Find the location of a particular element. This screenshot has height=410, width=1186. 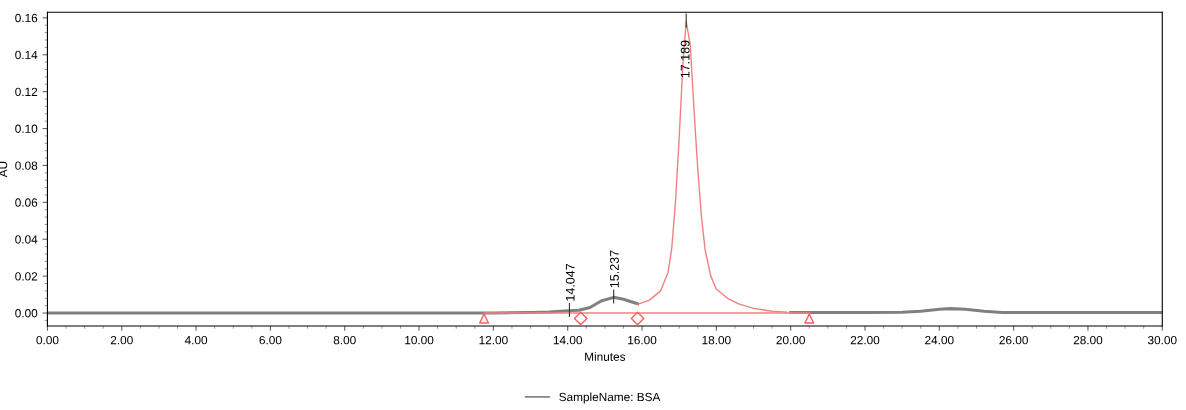

y-tick-label: 0.12 is located at coordinates (26, 92).